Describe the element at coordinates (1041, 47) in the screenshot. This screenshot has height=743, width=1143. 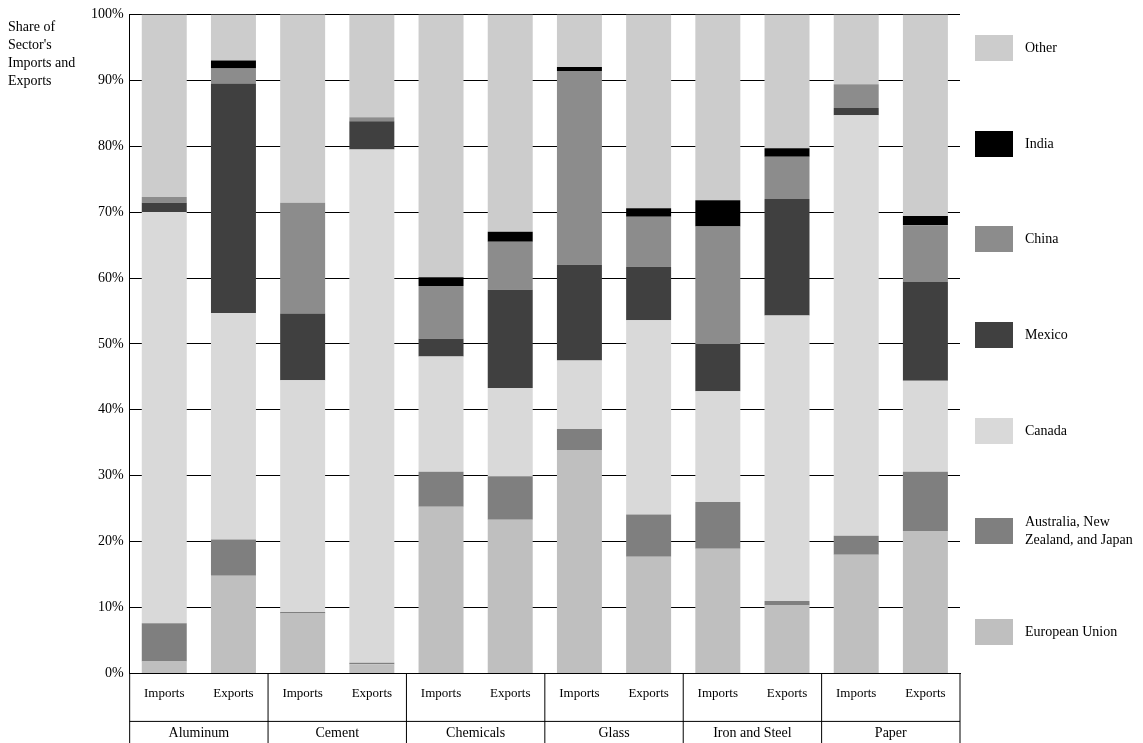
I see `legend-label: Other` at that location.